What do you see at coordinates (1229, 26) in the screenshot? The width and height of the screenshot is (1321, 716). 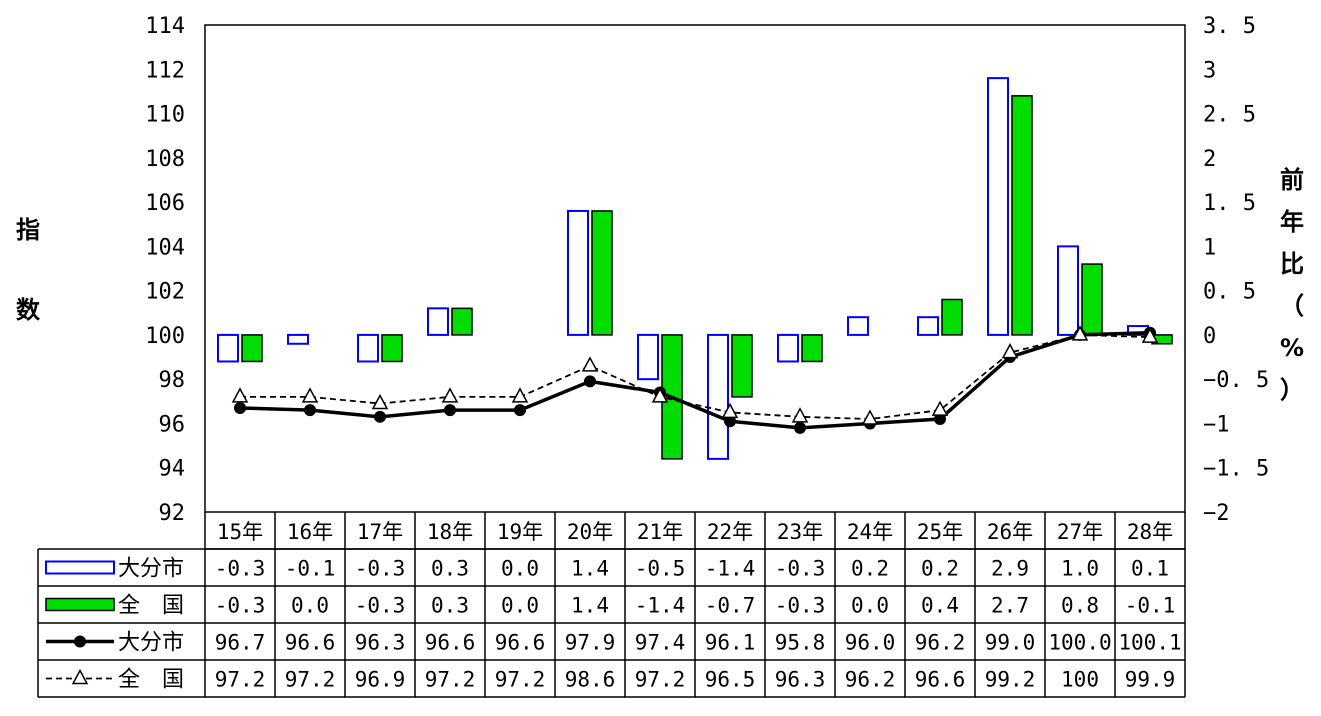 I see `right-tick-label: 3. 5` at bounding box center [1229, 26].